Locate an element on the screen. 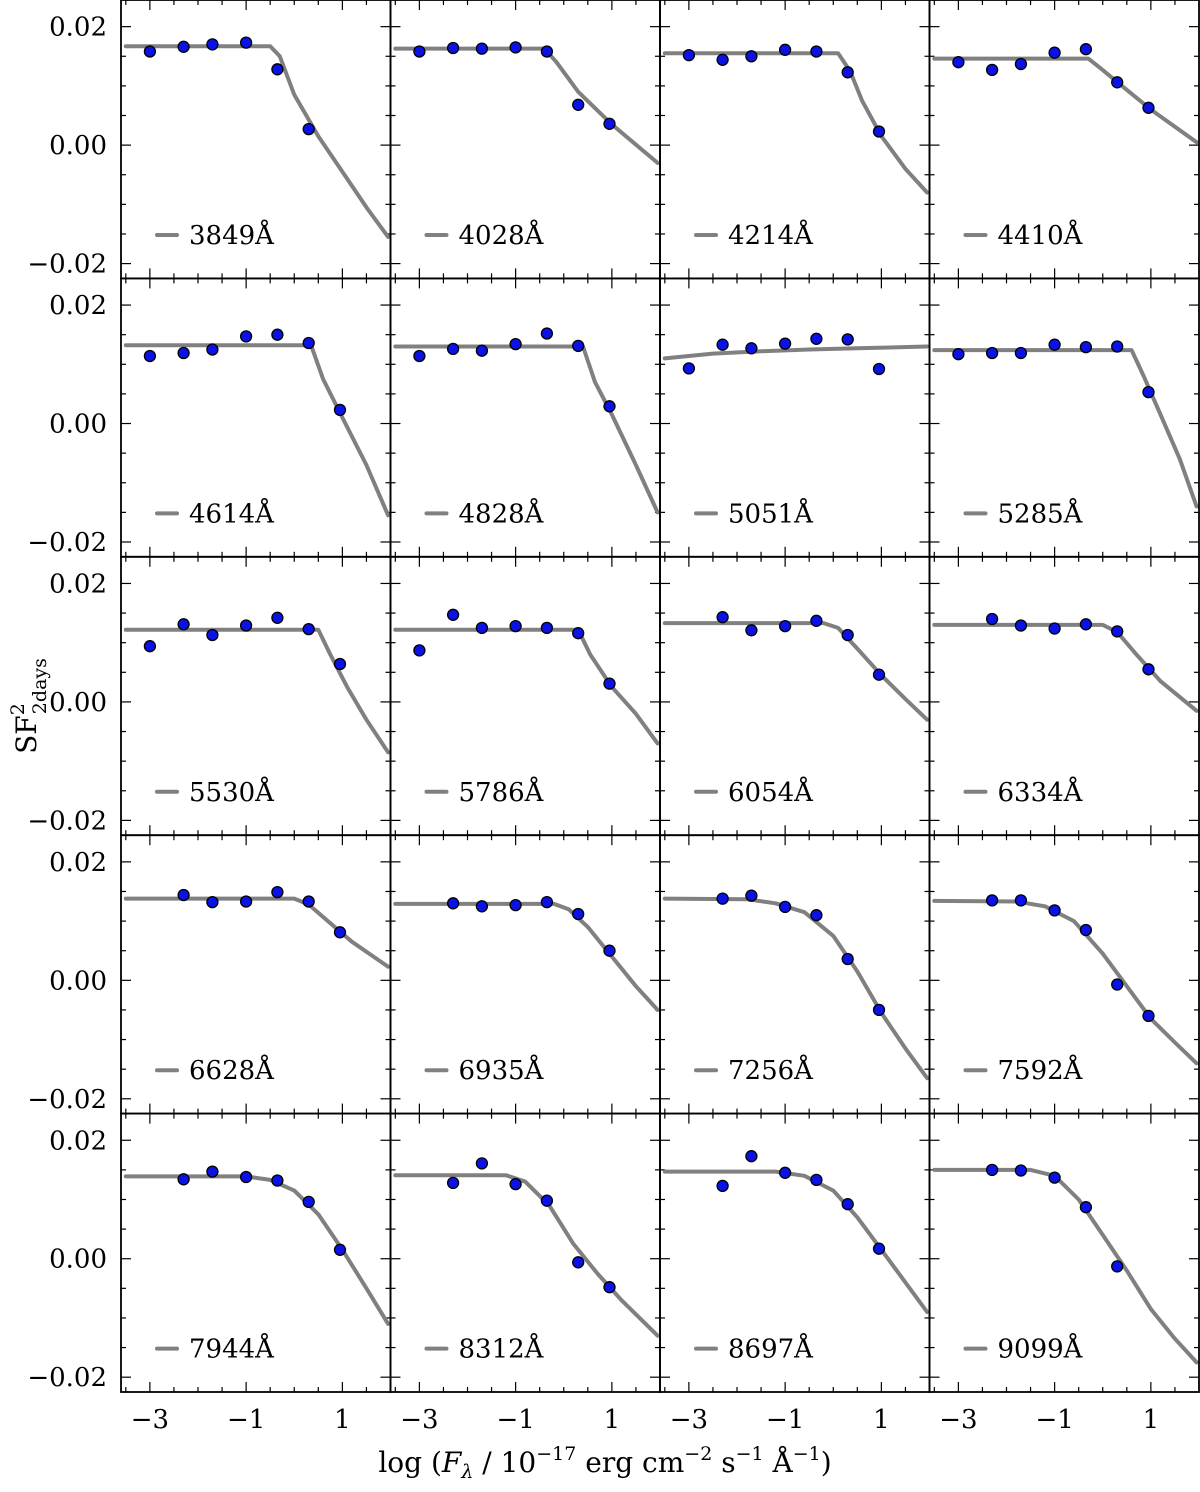 The width and height of the screenshot is (1200, 1492). legend-label: 8697Å is located at coordinates (771, 1349).